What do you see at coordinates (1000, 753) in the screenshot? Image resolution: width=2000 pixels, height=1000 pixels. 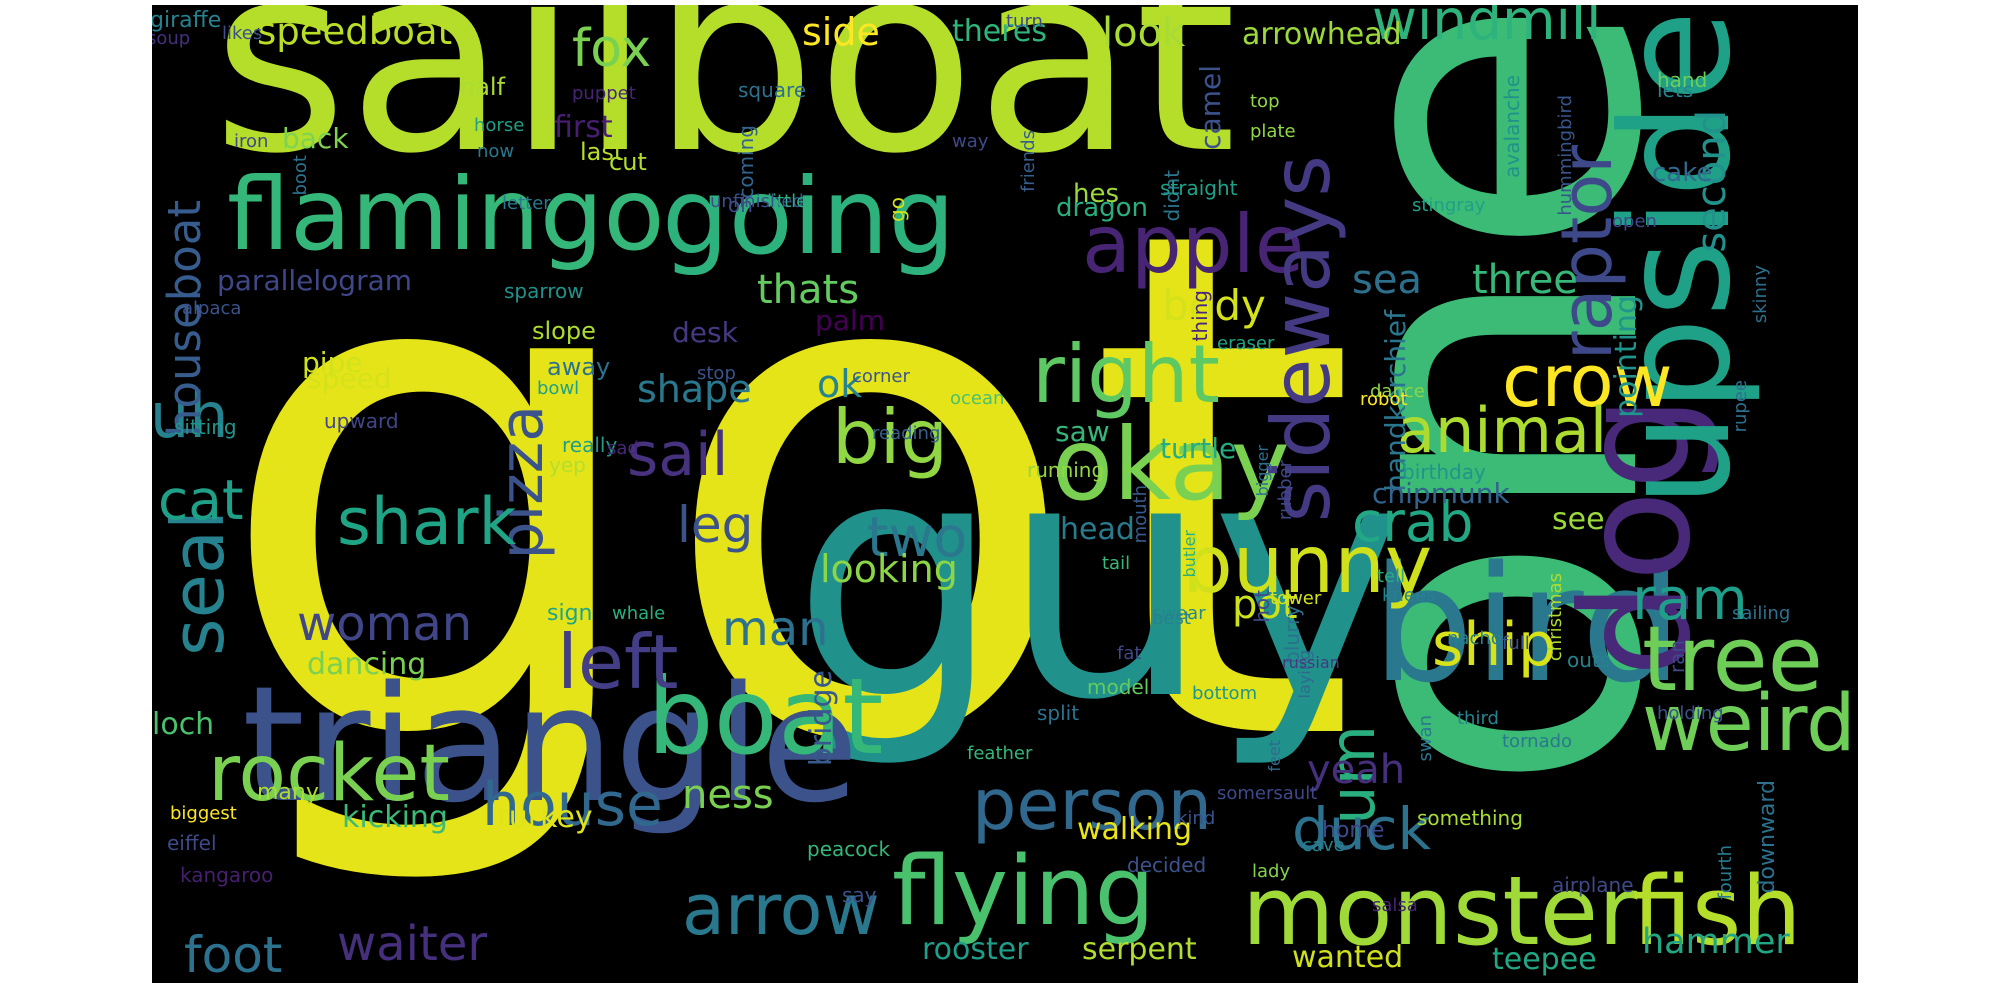 I see `cloud-word: feather` at bounding box center [1000, 753].